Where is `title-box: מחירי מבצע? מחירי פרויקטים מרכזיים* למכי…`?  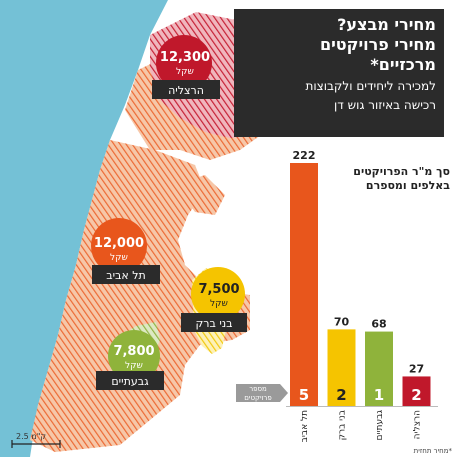
title-box: מחירי מבצע? מחירי פרויקטים מרכזיים* למכי… is located at coordinates (339, 73).